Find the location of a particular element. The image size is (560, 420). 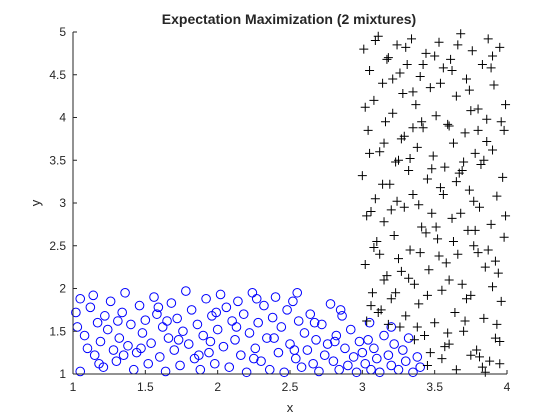

y-tick-label: 4.5 is located at coordinates (57, 75).